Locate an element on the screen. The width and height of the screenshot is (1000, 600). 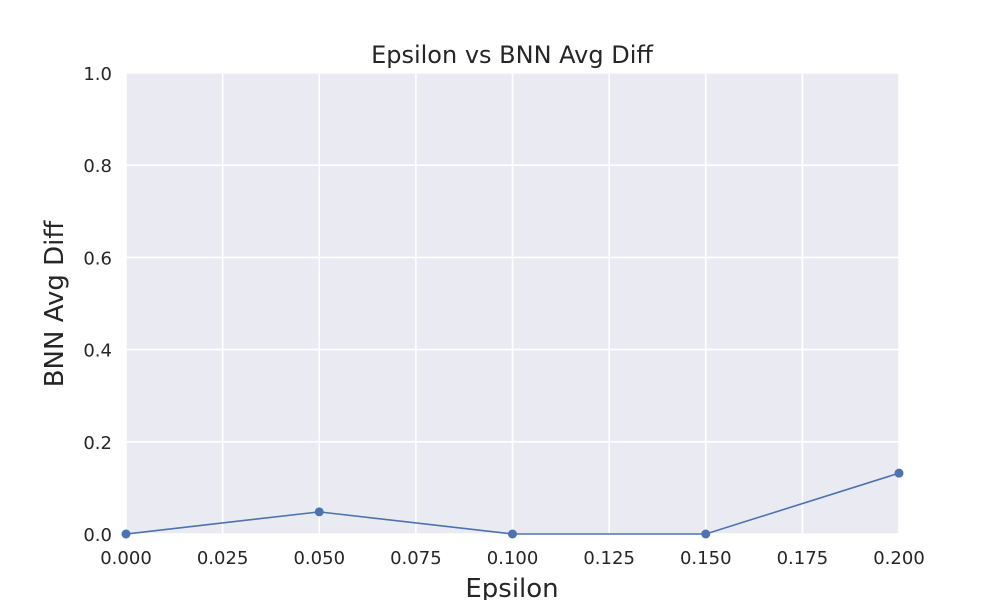
x-tick-label: 0.000 is located at coordinates (126, 558).